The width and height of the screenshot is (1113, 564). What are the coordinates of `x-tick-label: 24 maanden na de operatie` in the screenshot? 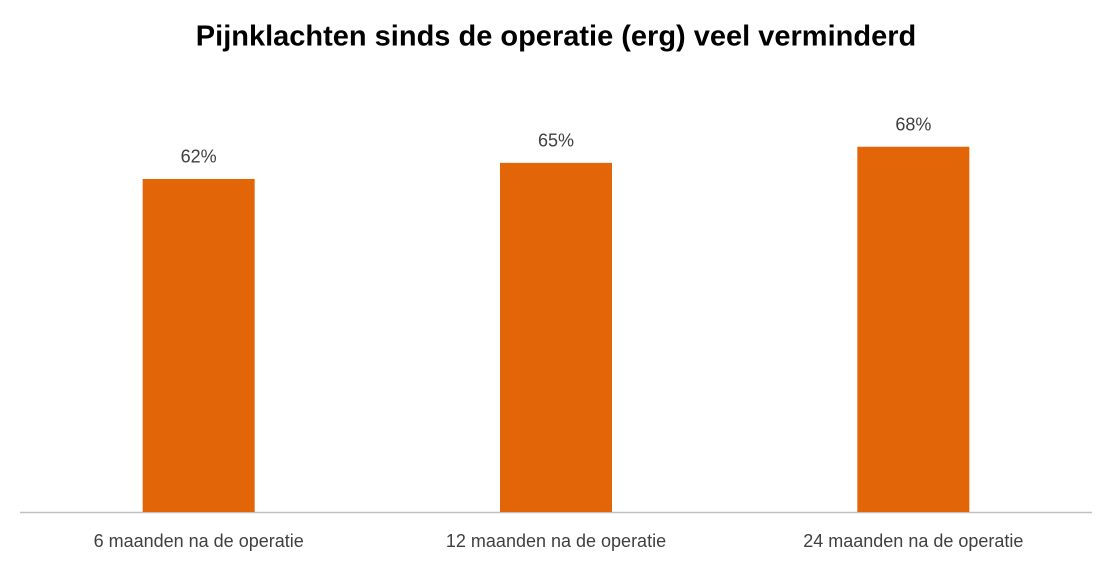 It's located at (913, 541).